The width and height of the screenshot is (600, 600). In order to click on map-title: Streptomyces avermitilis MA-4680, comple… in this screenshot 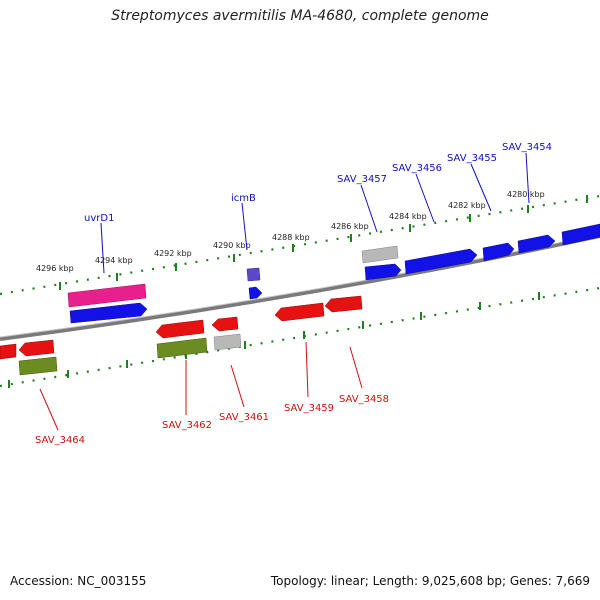, I will do `click(300, 16)`.